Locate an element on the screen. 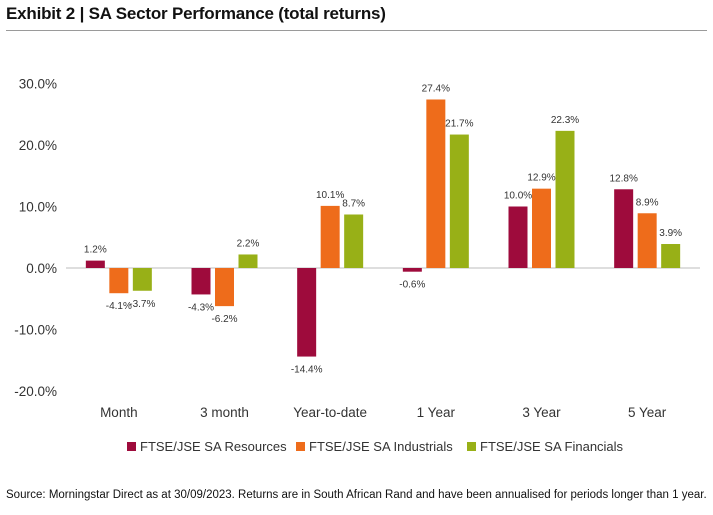  x-tick-label: Year-to-date is located at coordinates (330, 412).